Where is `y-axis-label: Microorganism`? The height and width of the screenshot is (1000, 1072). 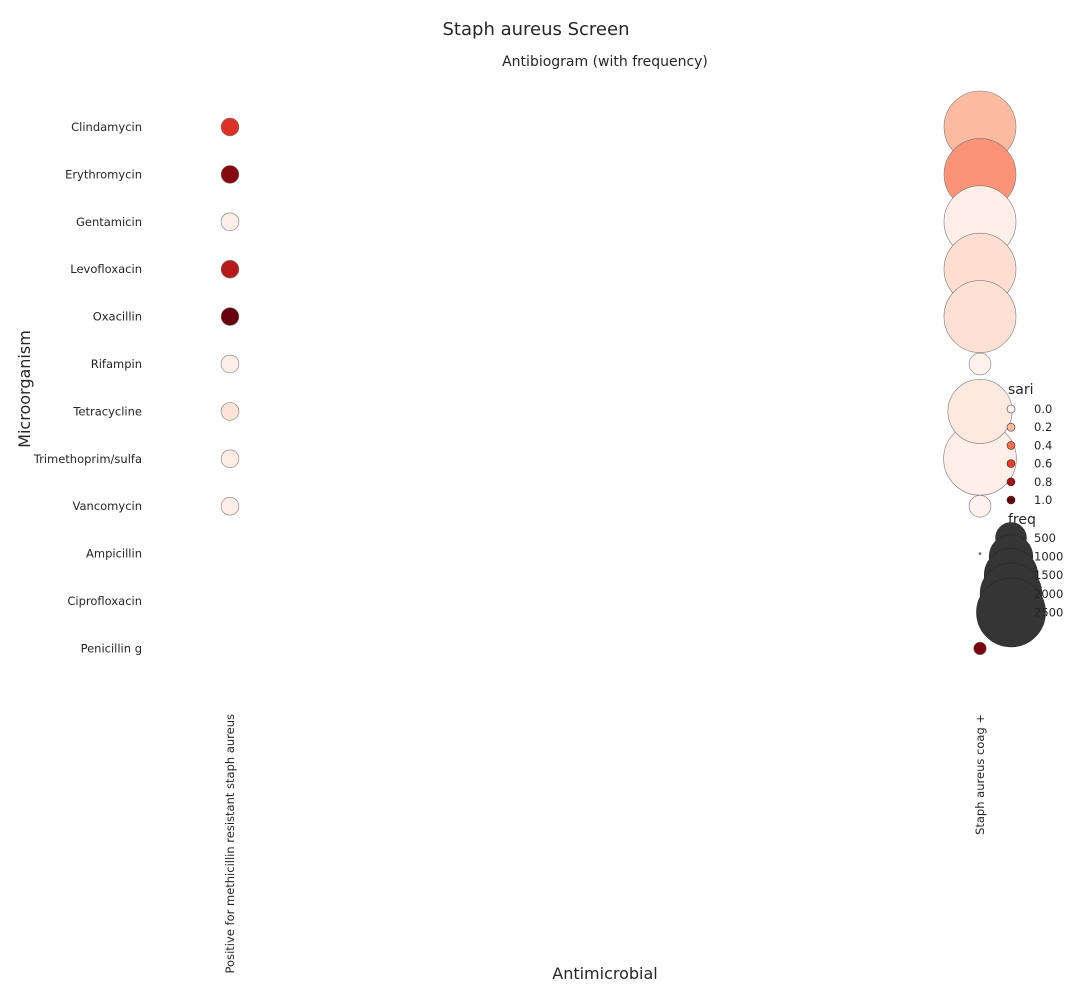 y-axis-label: Microorganism is located at coordinates (24, 389).